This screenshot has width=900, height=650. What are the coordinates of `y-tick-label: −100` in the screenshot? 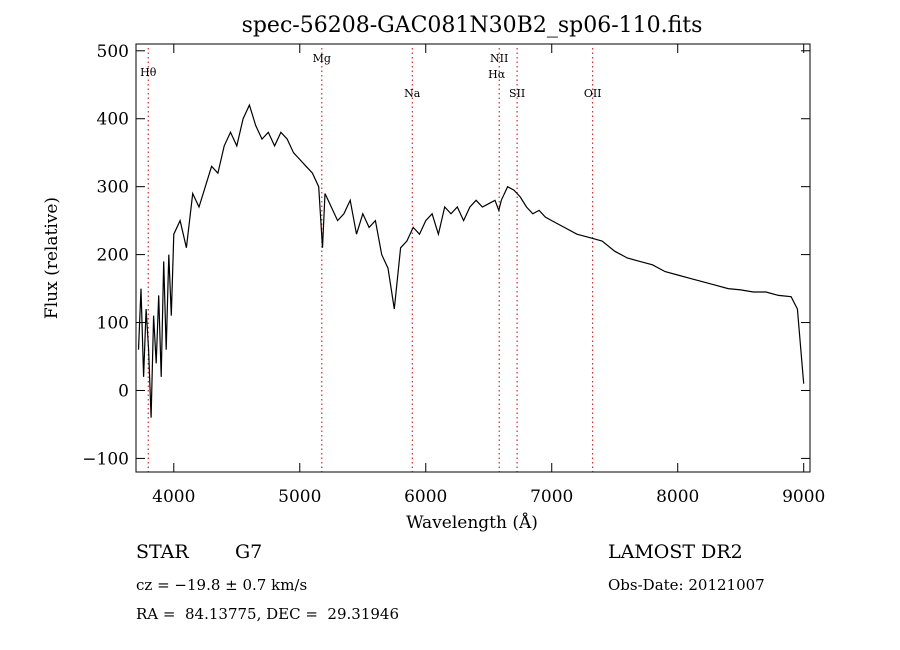 It's located at (105, 459).